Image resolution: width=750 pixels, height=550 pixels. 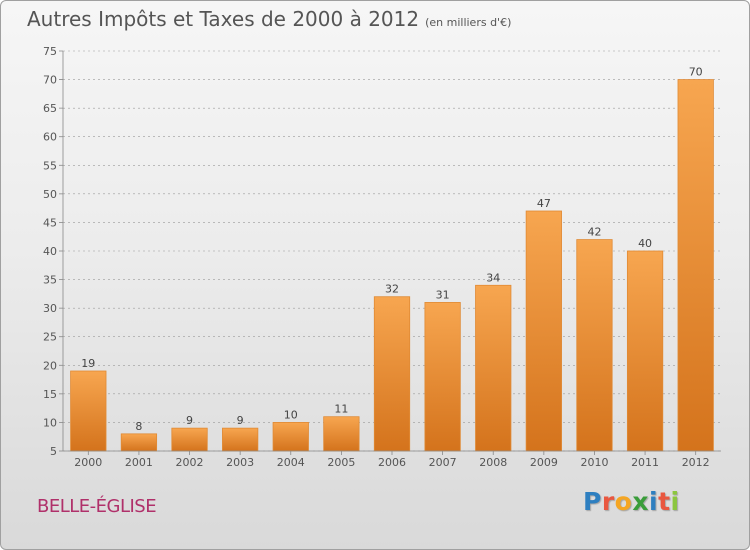 I want to click on data-label: 11, so click(x=341, y=409).